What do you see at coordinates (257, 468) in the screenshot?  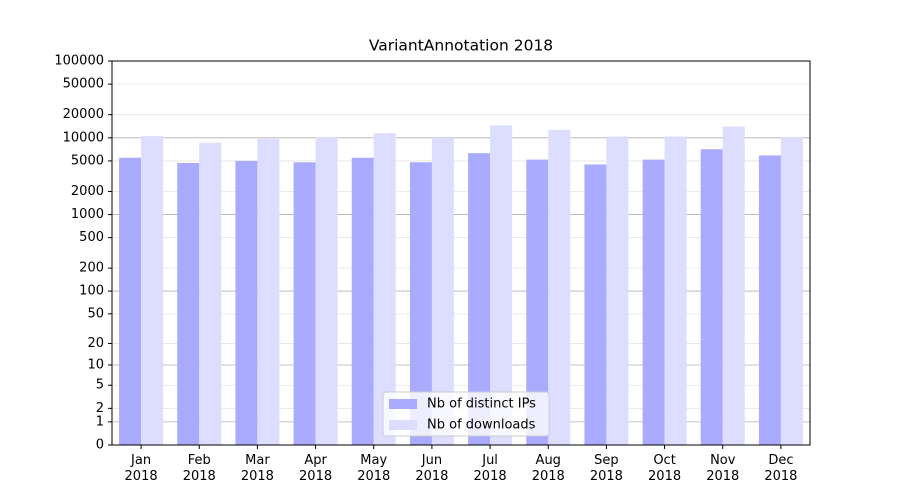 I see `x-tick-label: Mar 2018` at bounding box center [257, 468].